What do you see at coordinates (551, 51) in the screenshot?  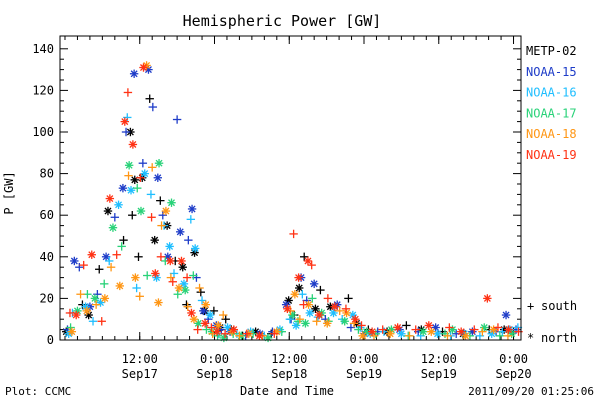 I see `legend-entry-metp-02: METP-02` at bounding box center [551, 51].